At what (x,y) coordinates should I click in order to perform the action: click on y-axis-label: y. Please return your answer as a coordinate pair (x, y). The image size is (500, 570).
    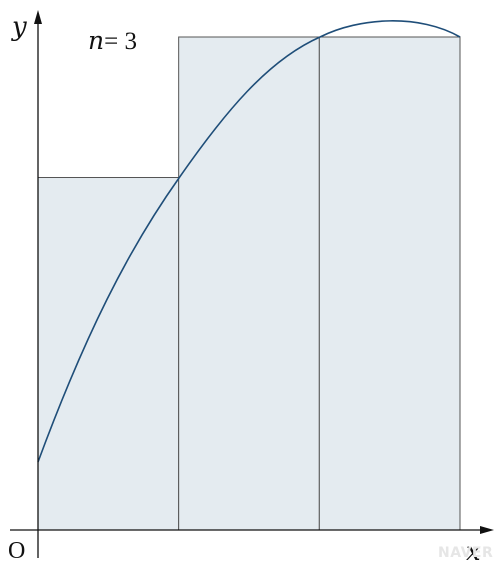
    Looking at the image, I should click on (19, 27).